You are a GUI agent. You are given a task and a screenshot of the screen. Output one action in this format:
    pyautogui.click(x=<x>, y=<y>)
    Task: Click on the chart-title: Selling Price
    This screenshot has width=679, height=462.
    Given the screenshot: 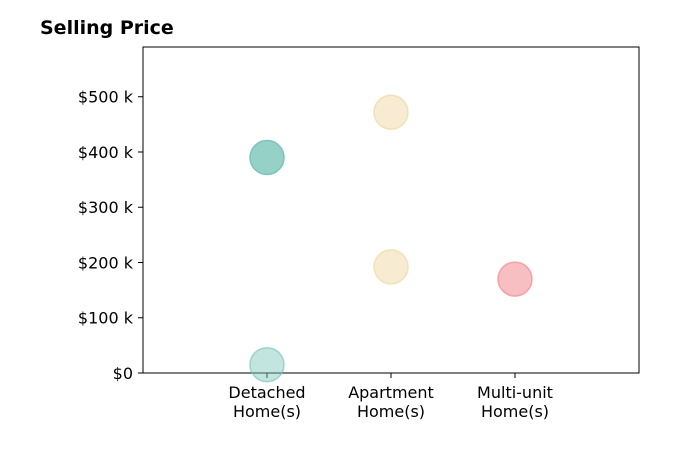 What is the action you would take?
    pyautogui.click(x=107, y=28)
    